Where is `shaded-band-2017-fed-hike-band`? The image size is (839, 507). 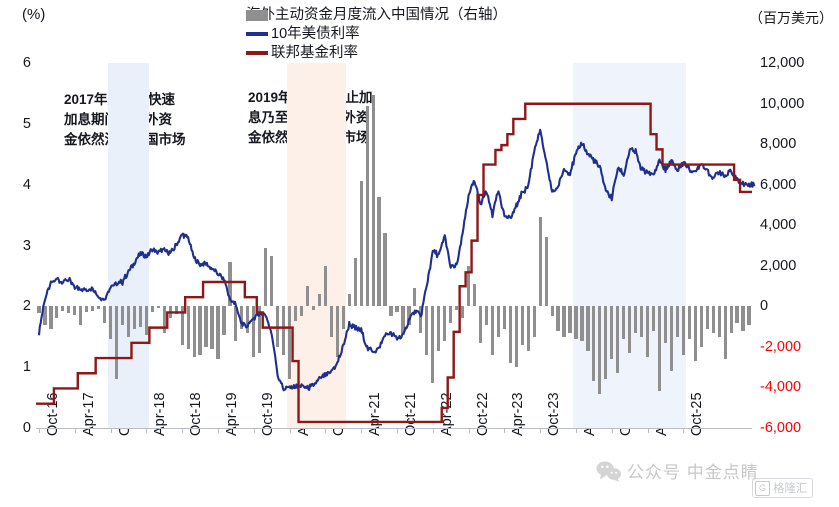
shaded-band-2017-fed-hike-band is located at coordinates (128, 245).